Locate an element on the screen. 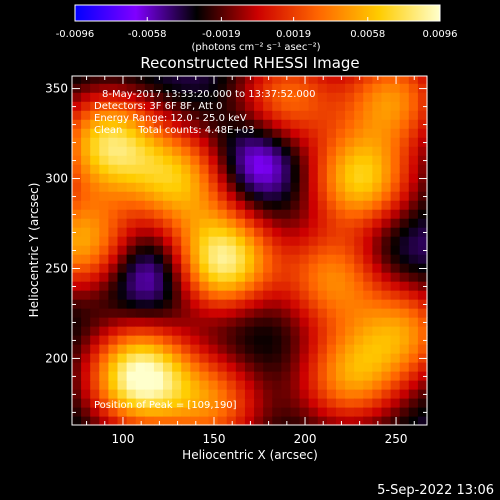 The width and height of the screenshot is (500, 500). colorbar-tick-label: -0.0058 is located at coordinates (147, 34).